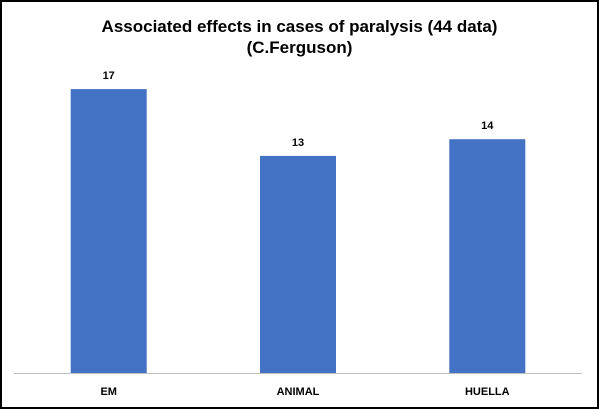 The height and width of the screenshot is (409, 599). What do you see at coordinates (108, 392) in the screenshot?
I see `x-tick-label-em: EM` at bounding box center [108, 392].